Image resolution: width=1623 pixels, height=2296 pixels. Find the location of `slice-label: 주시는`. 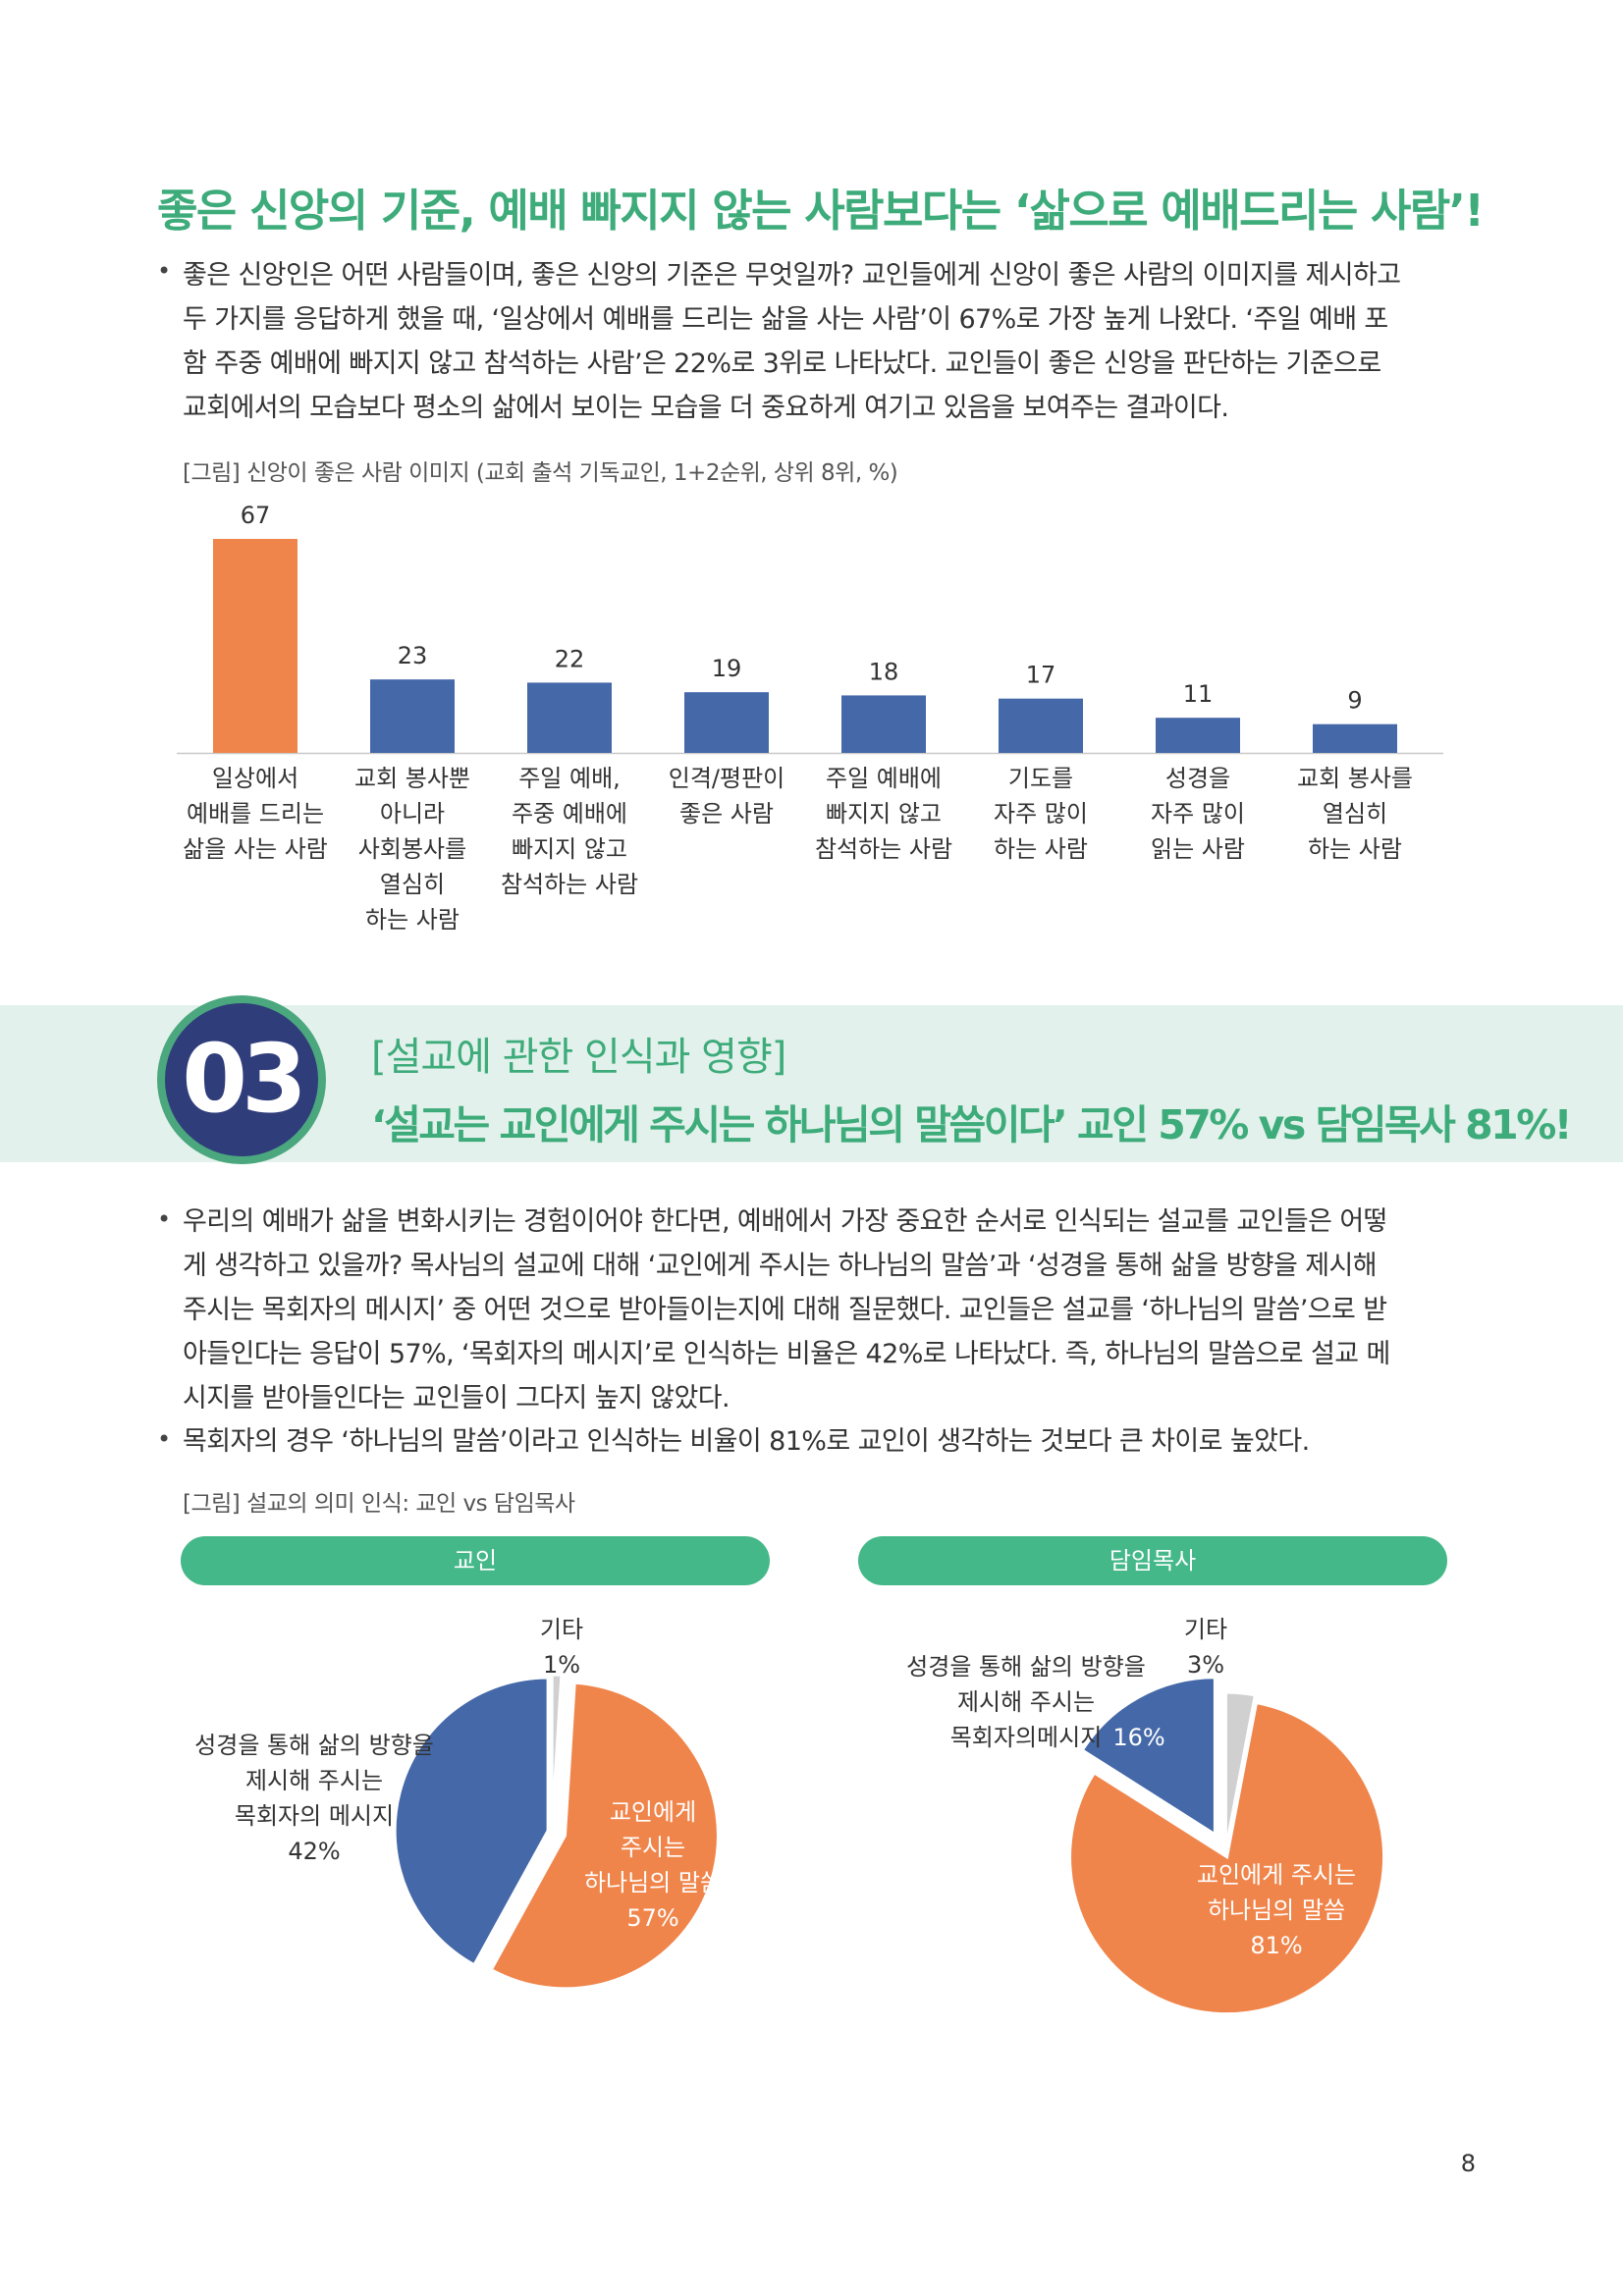

slice-label: 주시는 is located at coordinates (653, 1848).